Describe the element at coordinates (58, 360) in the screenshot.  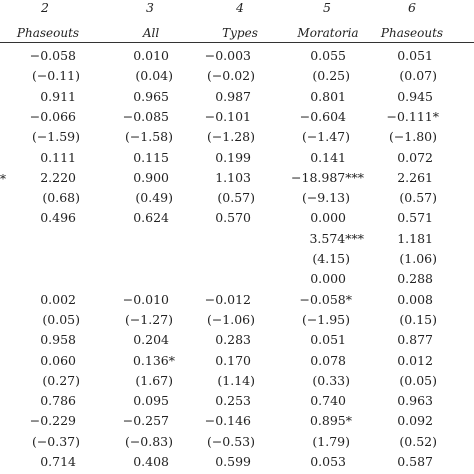
I see `table-cell: 0.060` at that location.